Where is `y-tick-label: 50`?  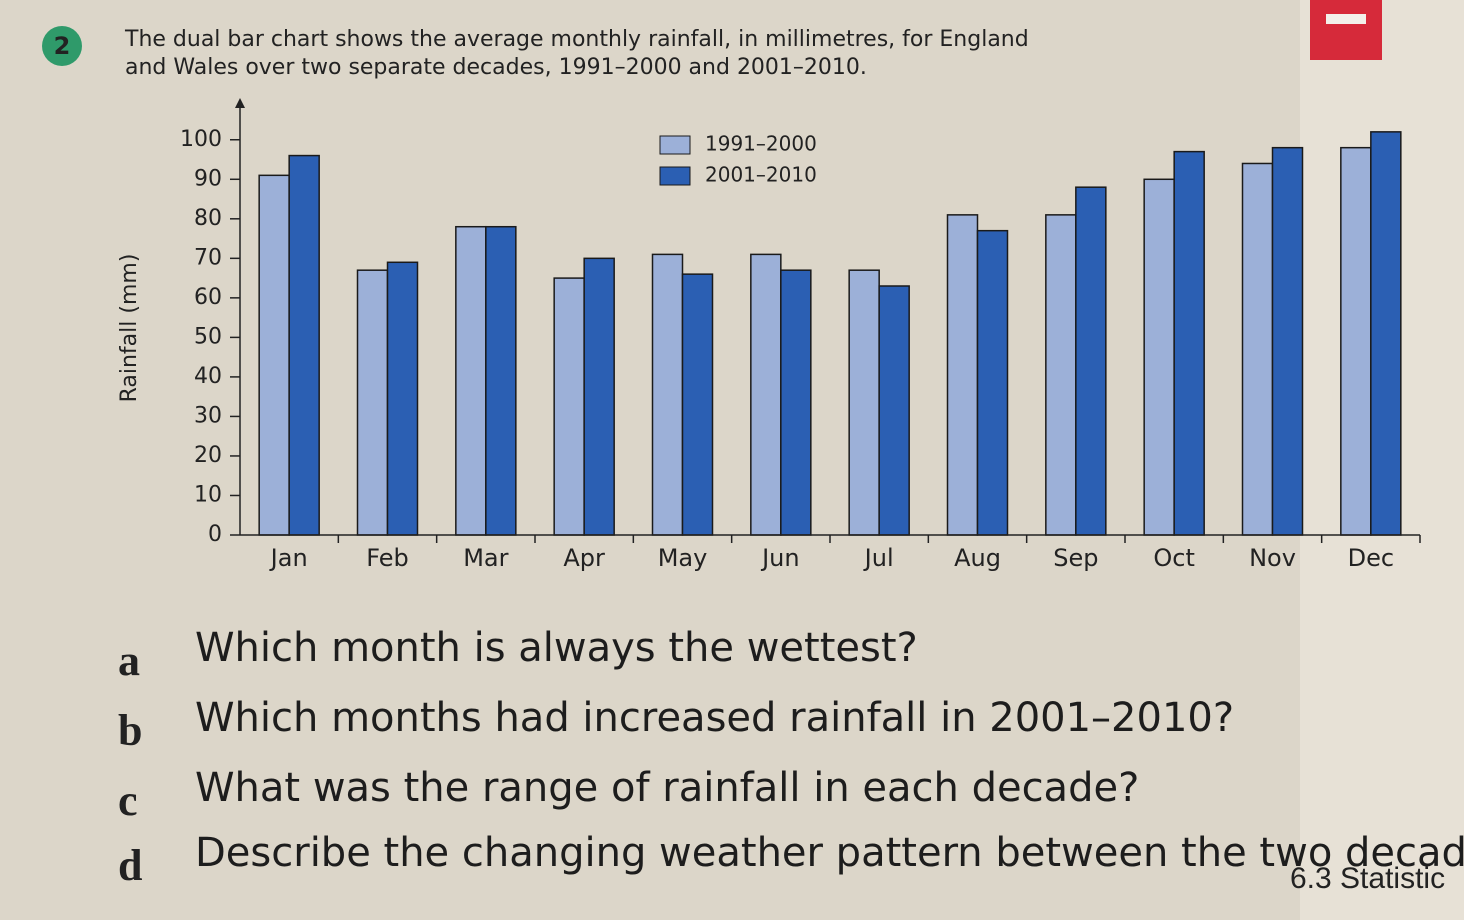 y-tick-label: 50 is located at coordinates (208, 336).